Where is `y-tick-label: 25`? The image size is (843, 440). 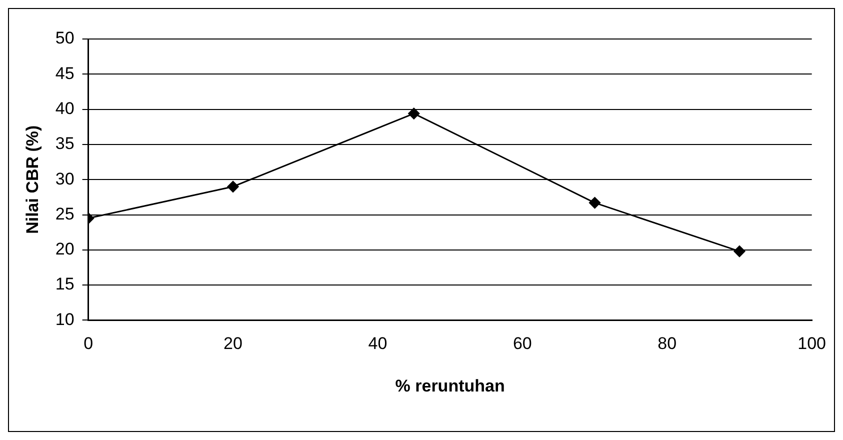
y-tick-label: 25 is located at coordinates (64, 214).